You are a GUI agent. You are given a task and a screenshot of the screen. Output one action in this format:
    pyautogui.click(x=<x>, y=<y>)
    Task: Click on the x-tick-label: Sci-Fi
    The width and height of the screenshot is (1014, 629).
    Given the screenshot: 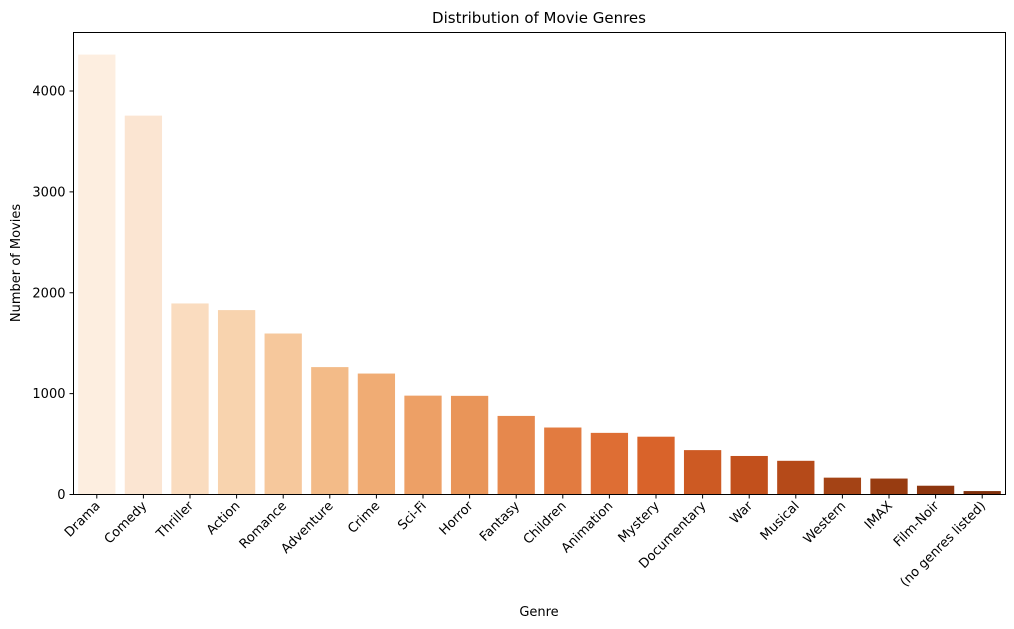 What is the action you would take?
    pyautogui.click(x=412, y=516)
    